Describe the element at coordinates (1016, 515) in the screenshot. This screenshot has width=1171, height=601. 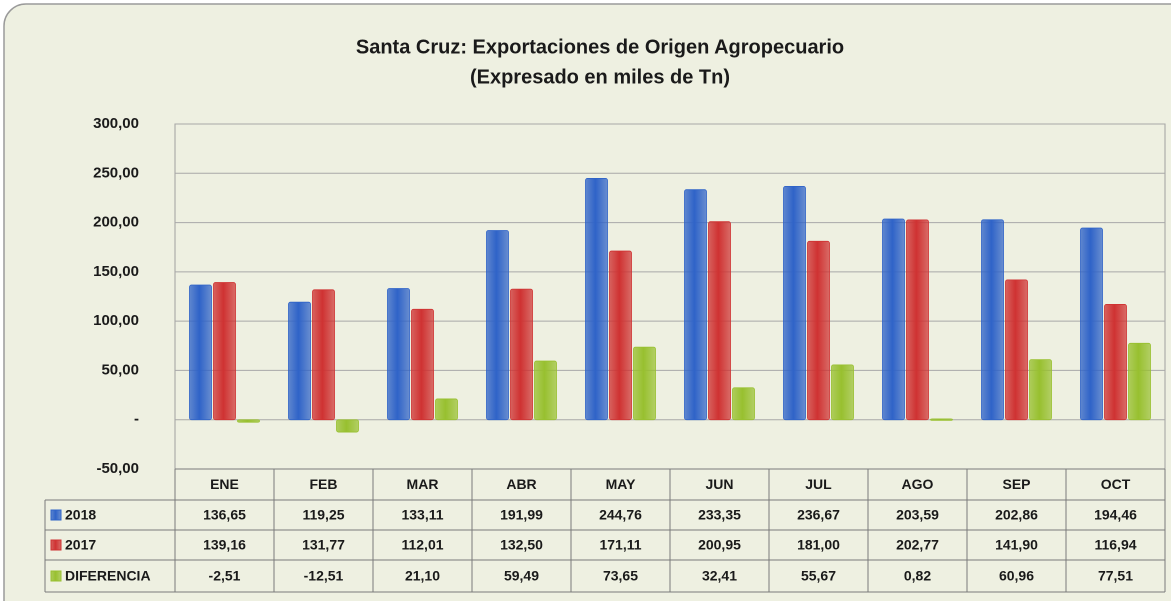
I see `table-value: 202,86` at that location.